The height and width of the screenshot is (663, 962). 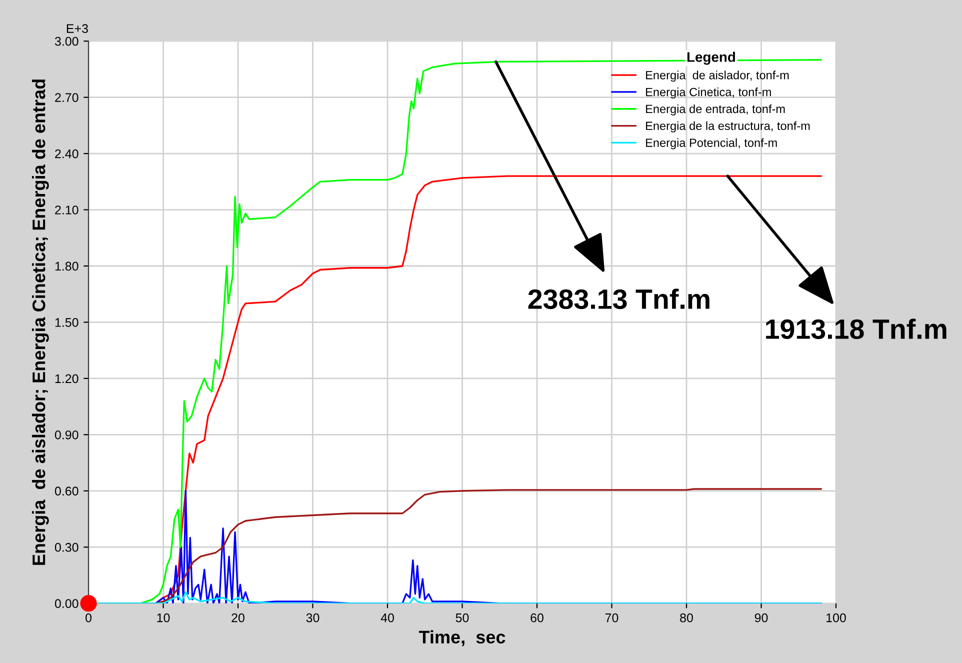 What do you see at coordinates (462, 617) in the screenshot?
I see `x-tick-label: 50` at bounding box center [462, 617].